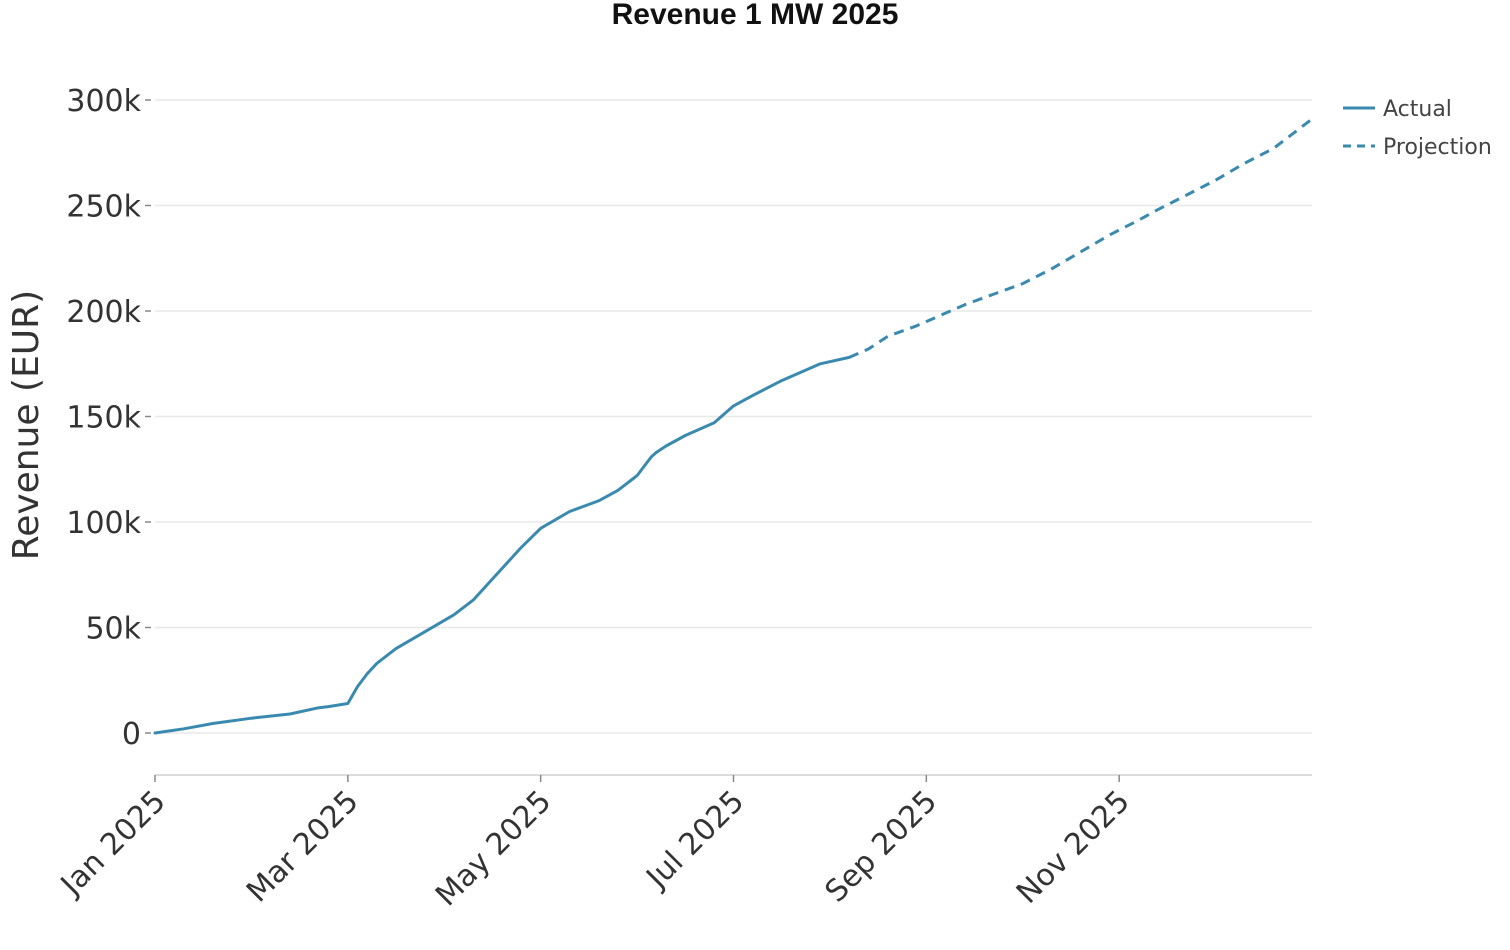  Describe the element at coordinates (103, 523) in the screenshot. I see `y-tick-label: 100k` at that location.